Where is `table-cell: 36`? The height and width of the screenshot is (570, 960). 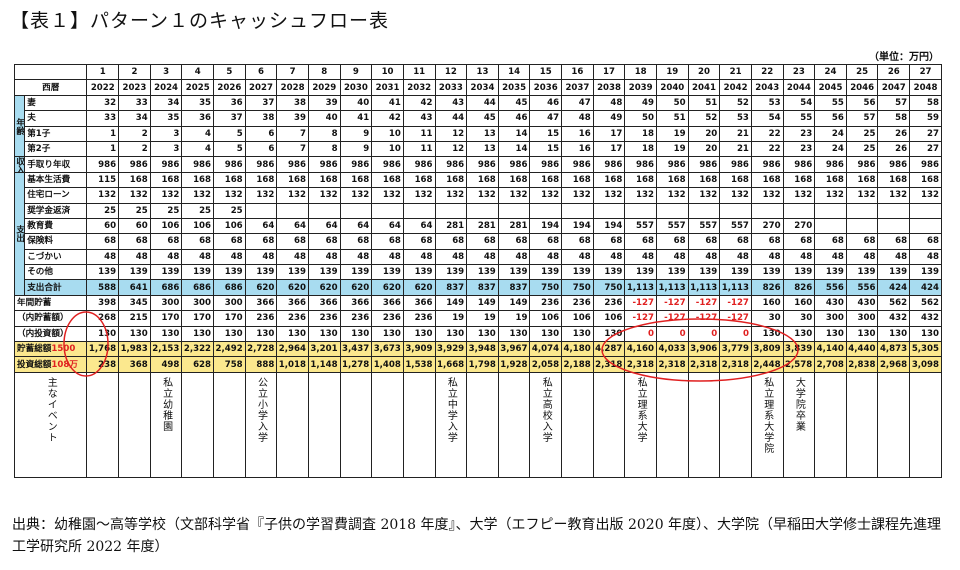 table-cell: 36 is located at coordinates (198, 118).